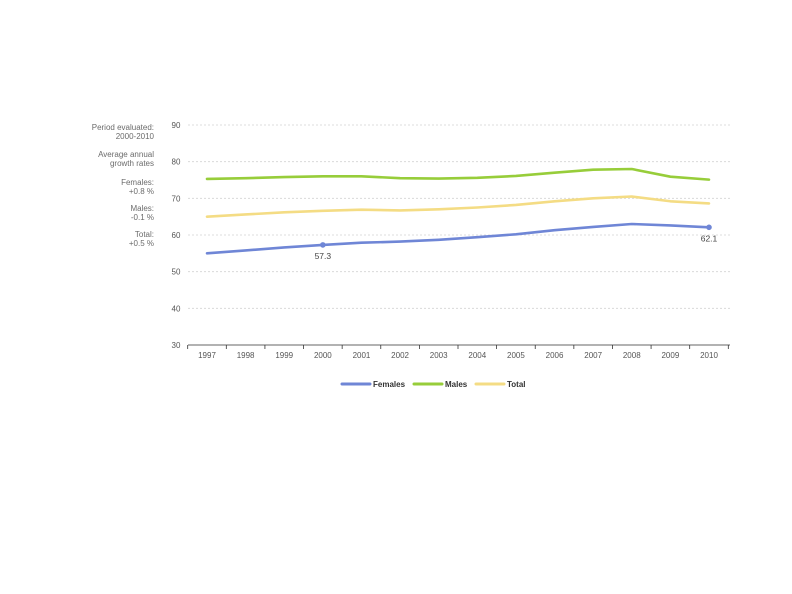 The height and width of the screenshot is (594, 792). What do you see at coordinates (323, 355) in the screenshot?
I see `x-tick-label-2000: 2000` at bounding box center [323, 355].